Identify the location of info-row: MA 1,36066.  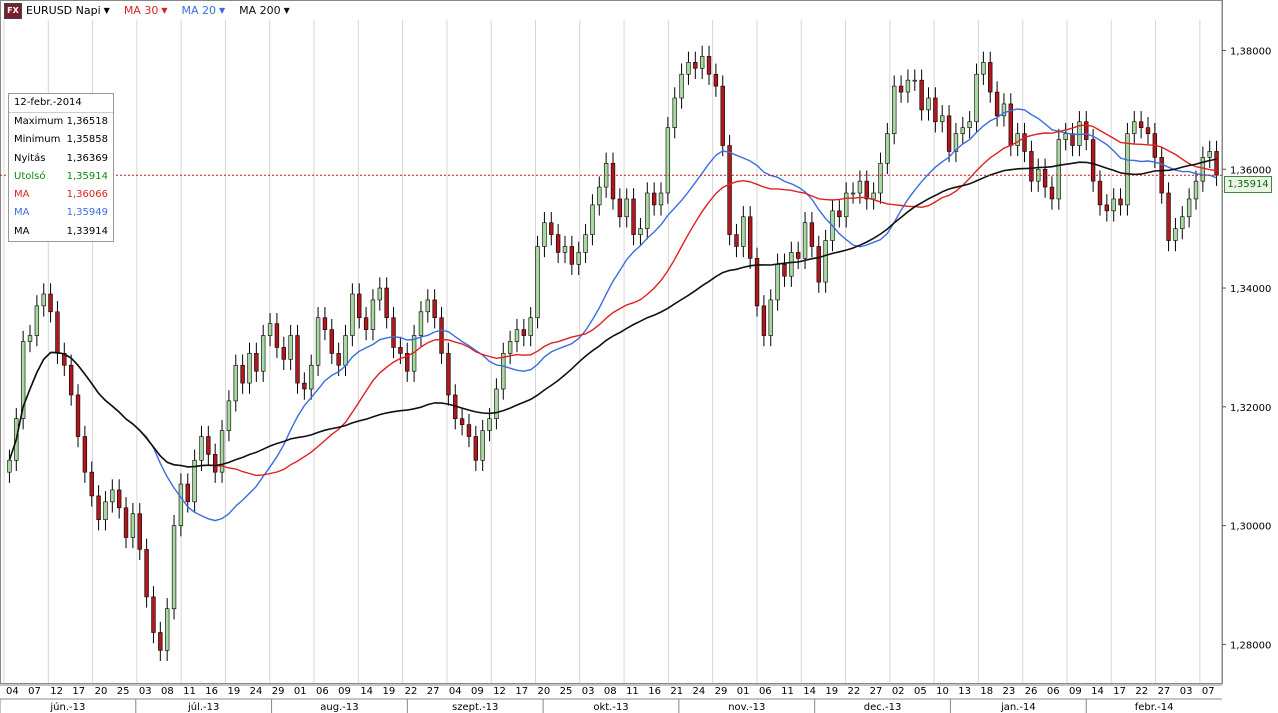
(61, 195).